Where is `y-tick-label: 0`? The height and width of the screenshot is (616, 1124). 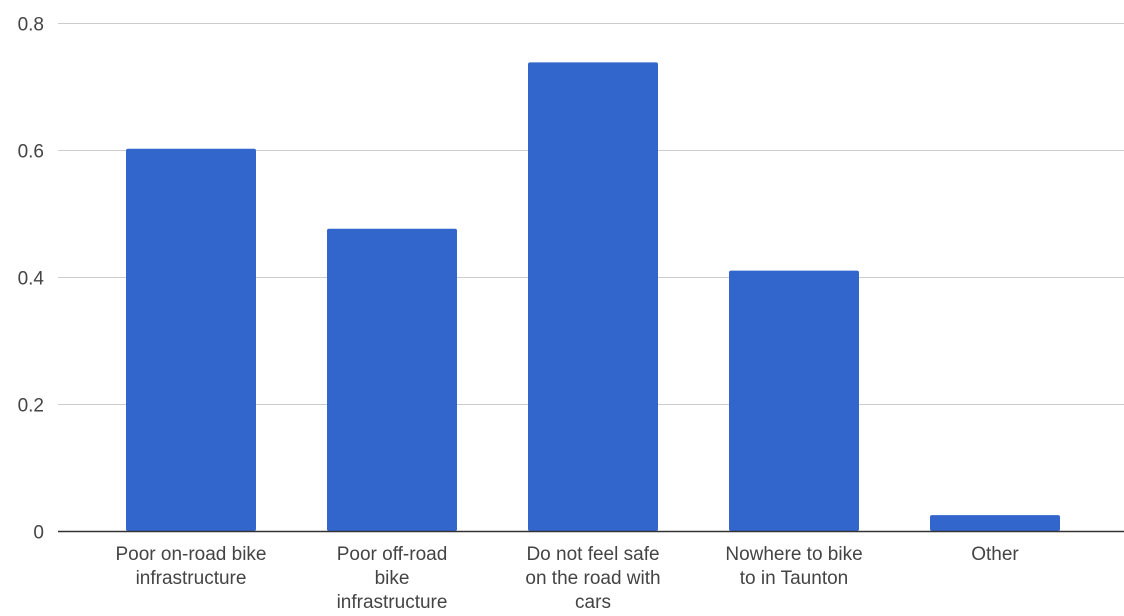 y-tick-label: 0 is located at coordinates (38, 533).